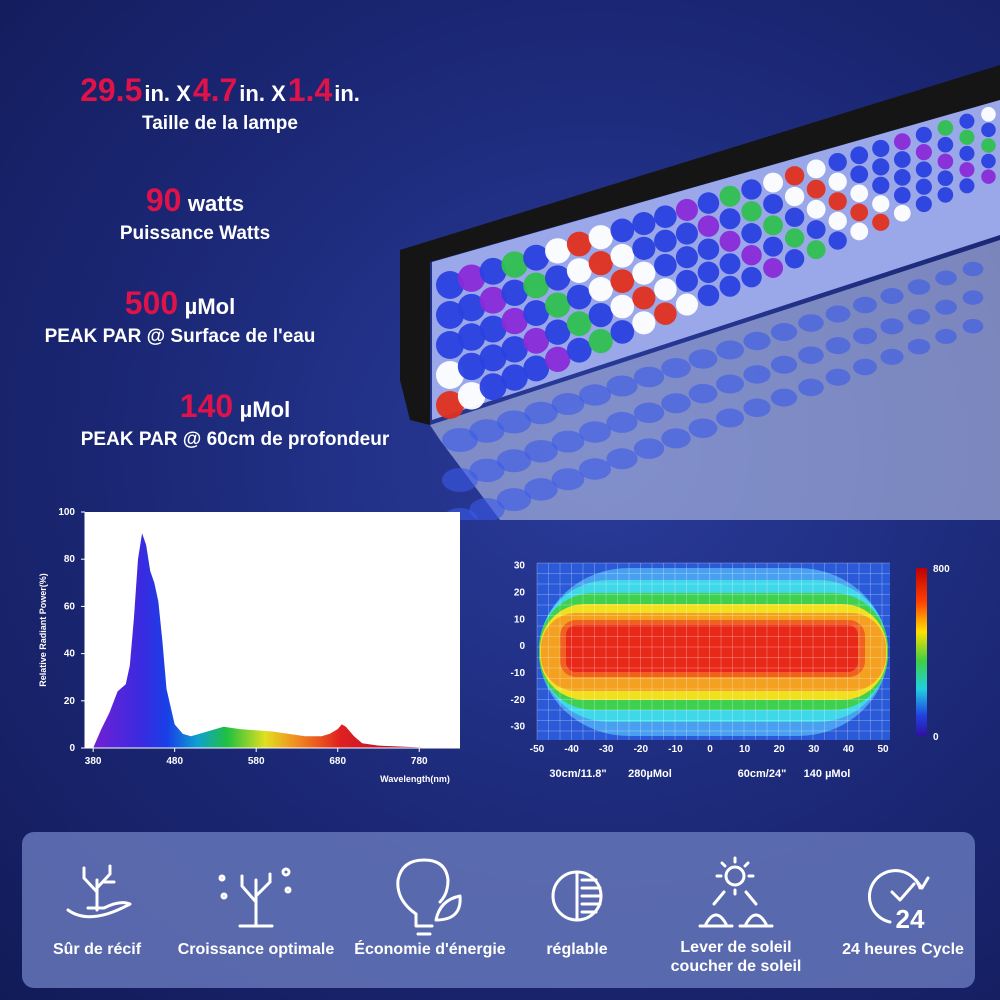 The height and width of the screenshot is (1000, 1000). Describe the element at coordinates (520, 593) in the screenshot. I see `y-tick-label: 20` at that location.